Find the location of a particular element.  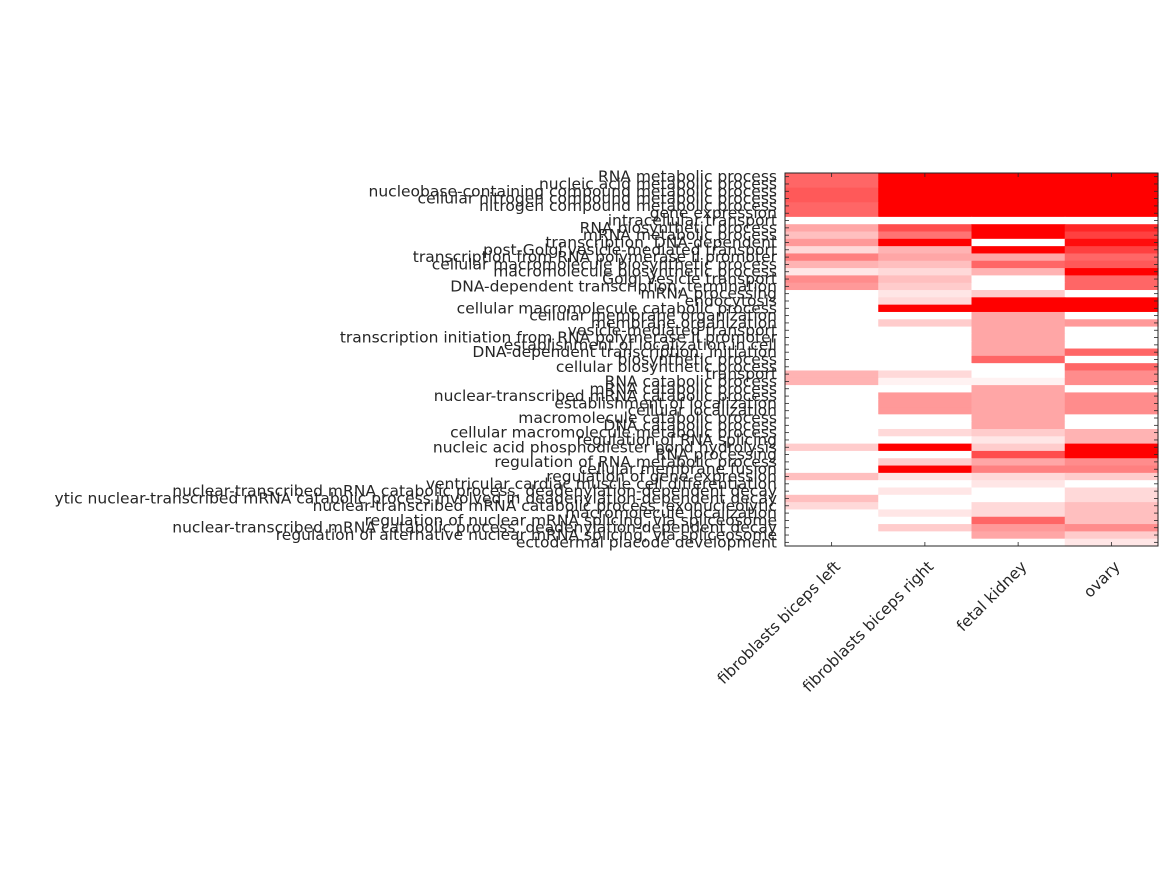

y-tick-label: regulation of RNA metabolic process is located at coordinates (635, 462).